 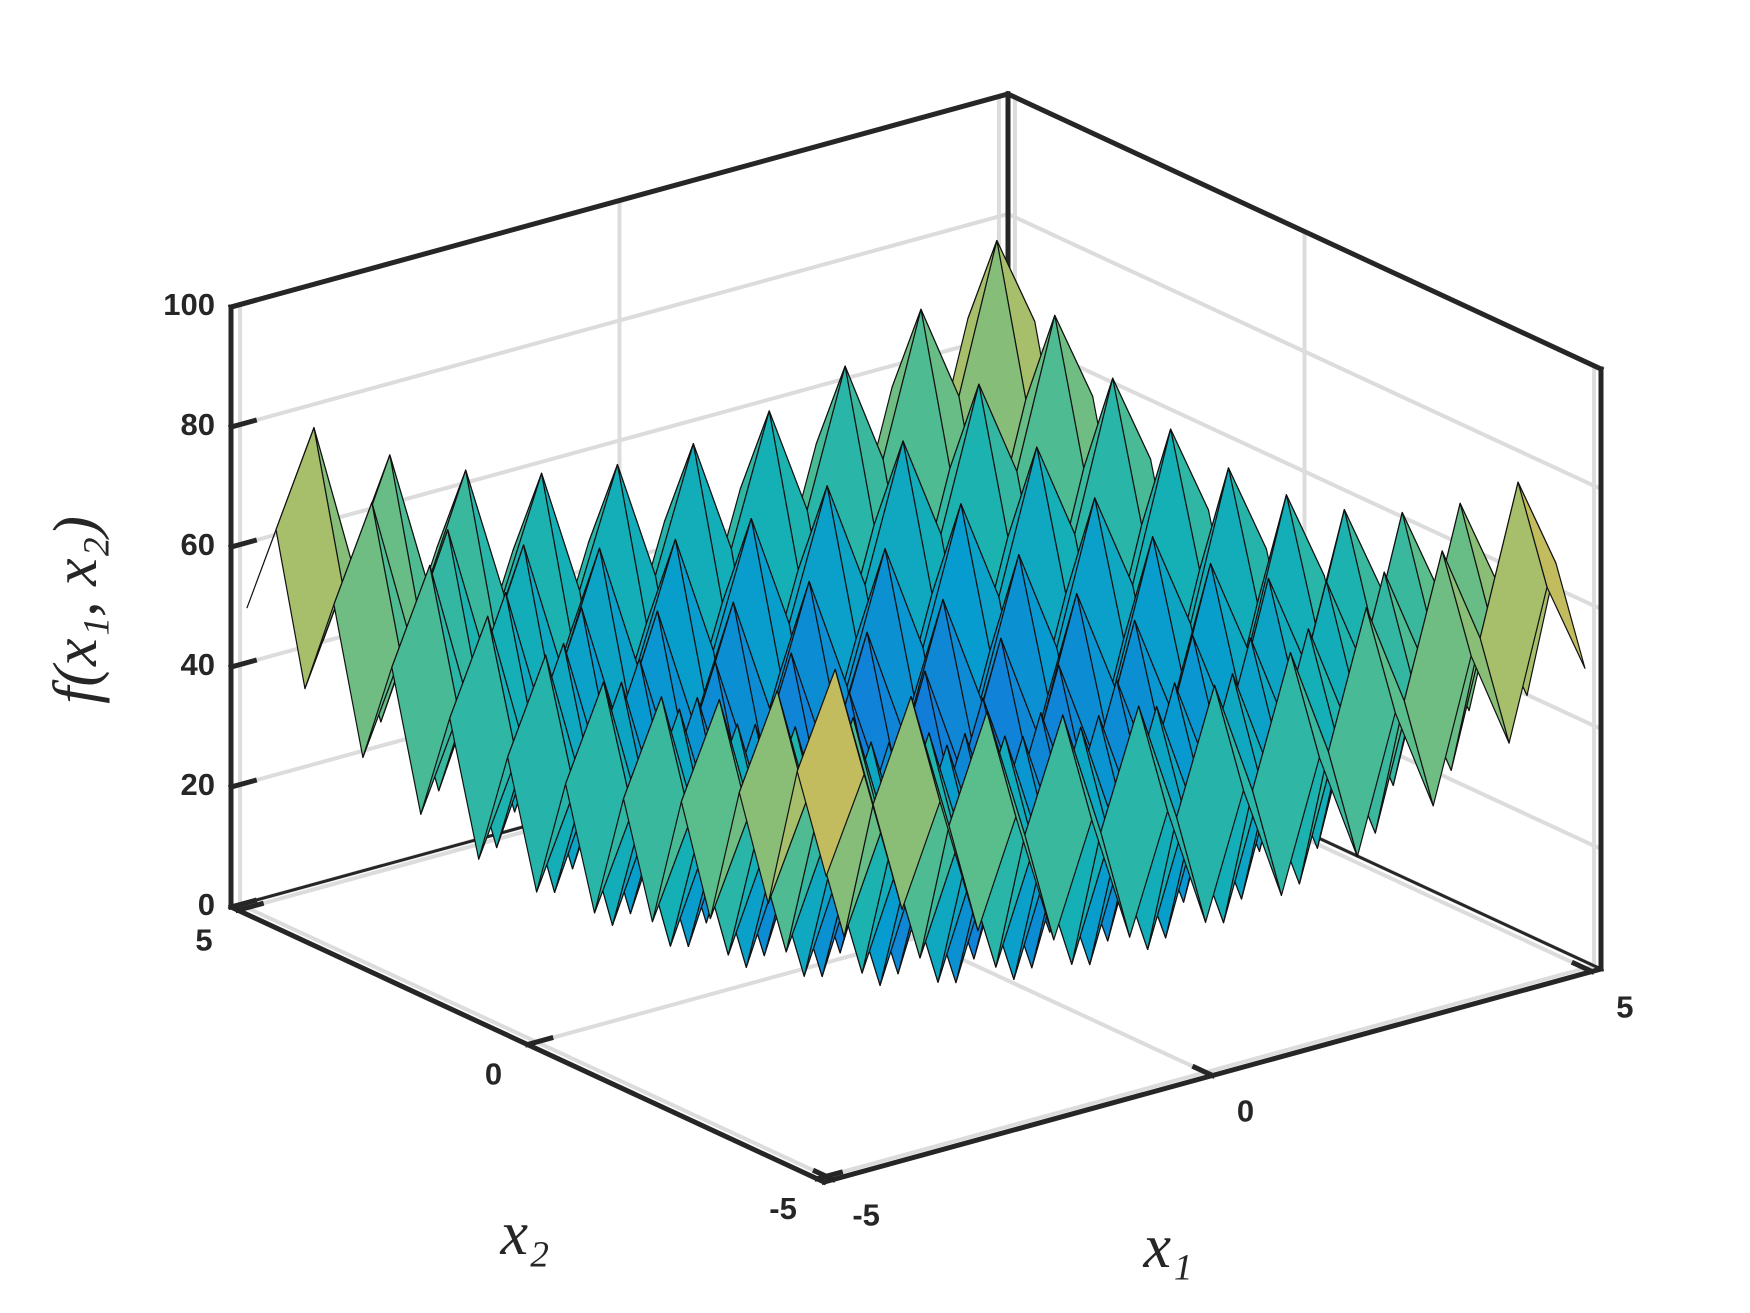 What do you see at coordinates (524, 1234) in the screenshot?
I see `y-axis-label: x₂` at bounding box center [524, 1234].